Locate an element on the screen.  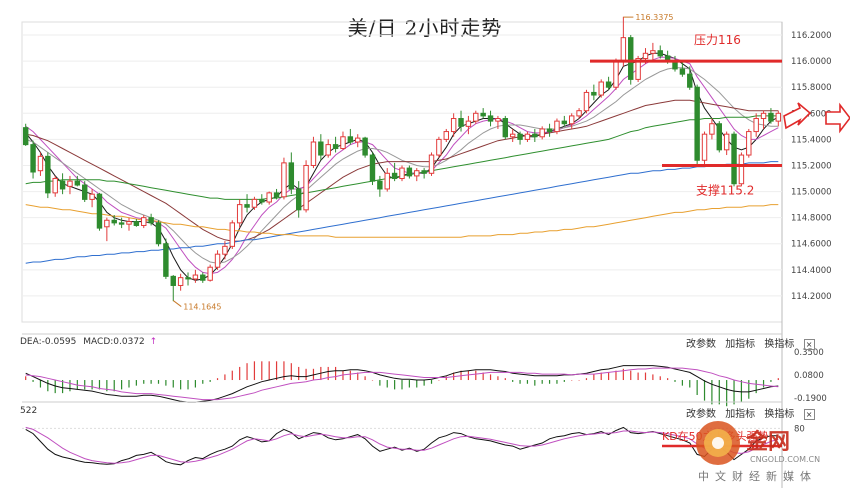
macd-tick-label: 0.3500 is located at coordinates (809, 353).